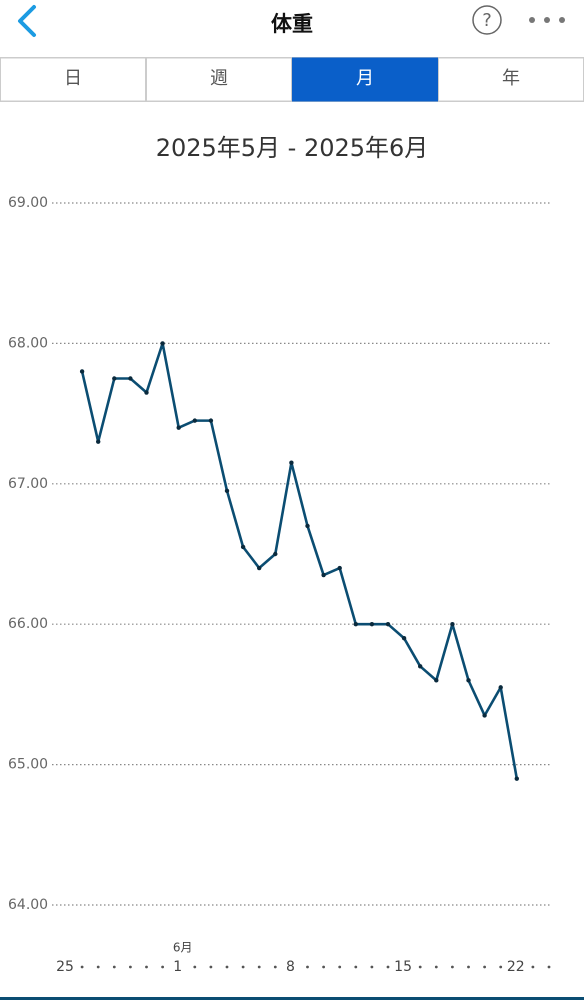 This screenshot has height=1004, width=584. I want to click on tab: 週, so click(219, 79).